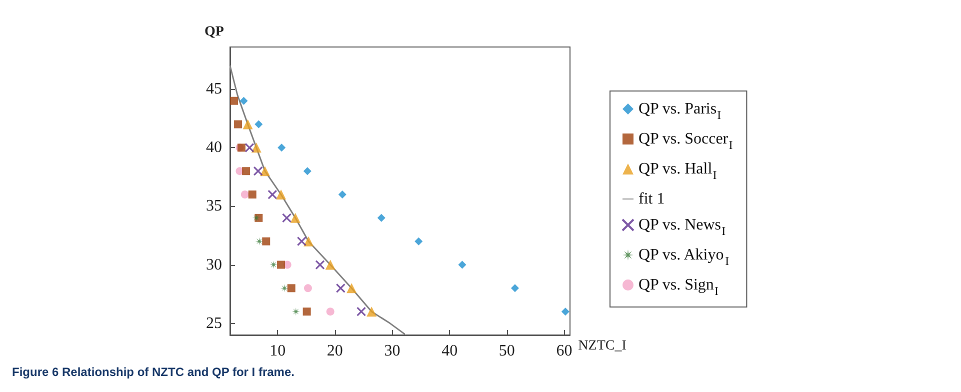 Image resolution: width=961 pixels, height=392 pixels. I want to click on y-tick-label: 40, so click(214, 147).